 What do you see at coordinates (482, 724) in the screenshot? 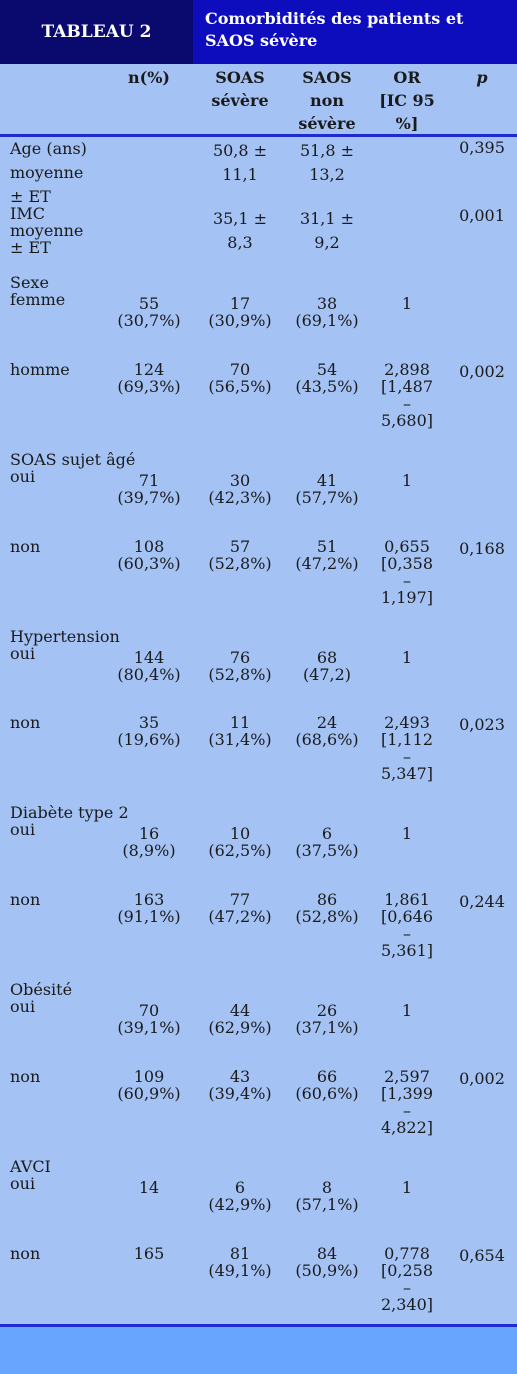
I see `cell-p: 0,023` at bounding box center [482, 724].